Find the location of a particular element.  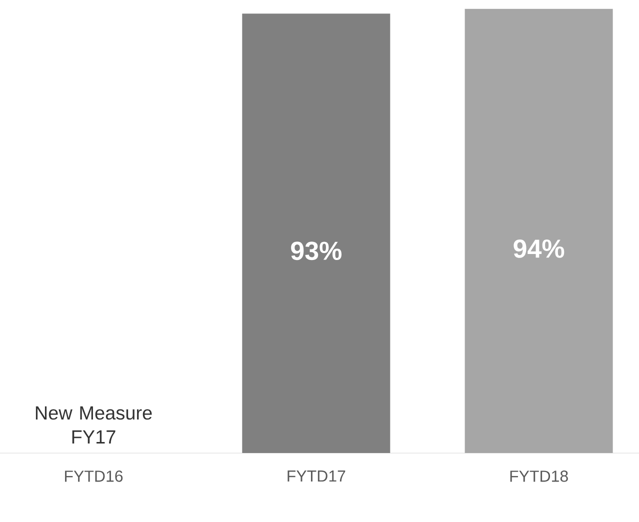

data-label: 93% is located at coordinates (316, 251).